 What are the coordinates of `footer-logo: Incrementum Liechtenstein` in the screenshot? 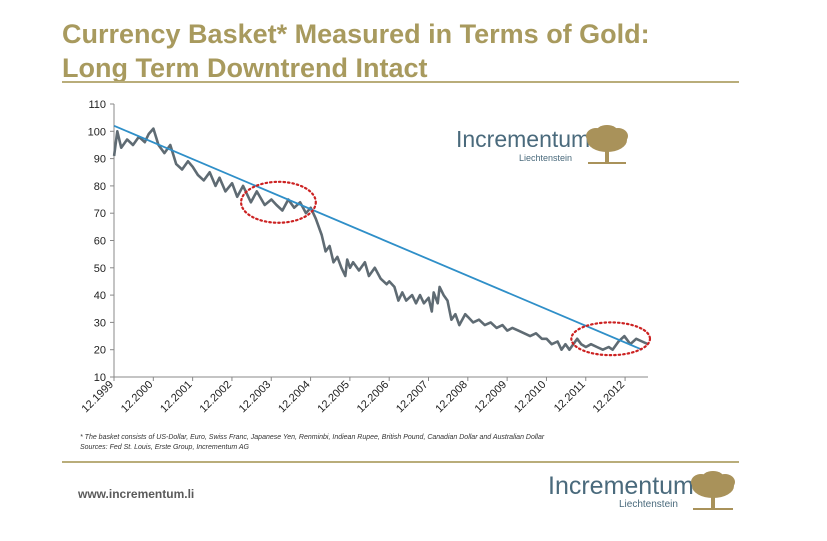 It's located at (643, 493).